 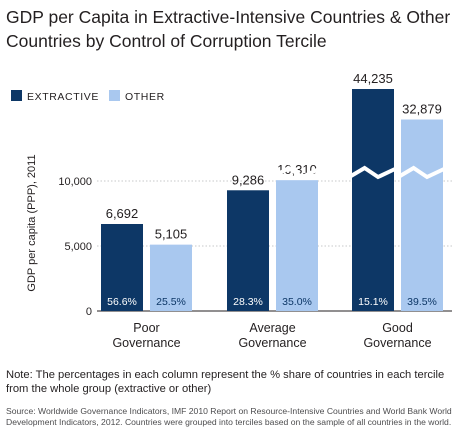 I want to click on legend-label: OTHER, so click(x=145, y=97).